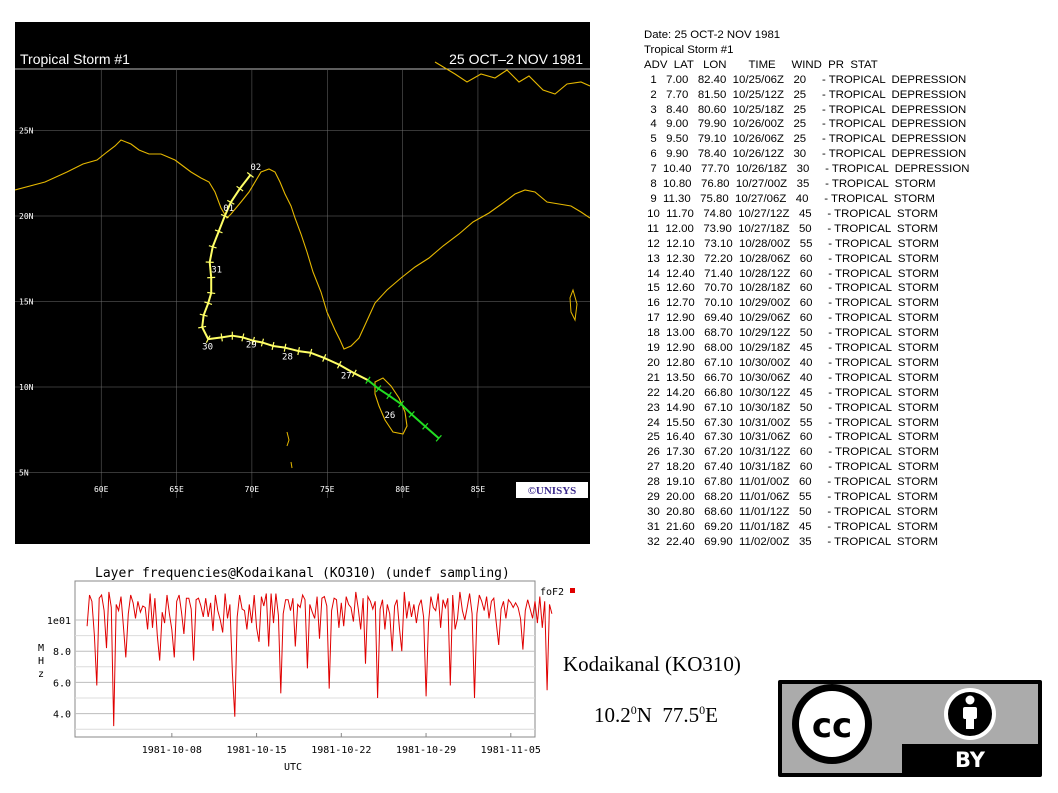 This screenshot has height=793, width=1058. I want to click on freq-y-tick-label: 4.0, so click(62, 715).